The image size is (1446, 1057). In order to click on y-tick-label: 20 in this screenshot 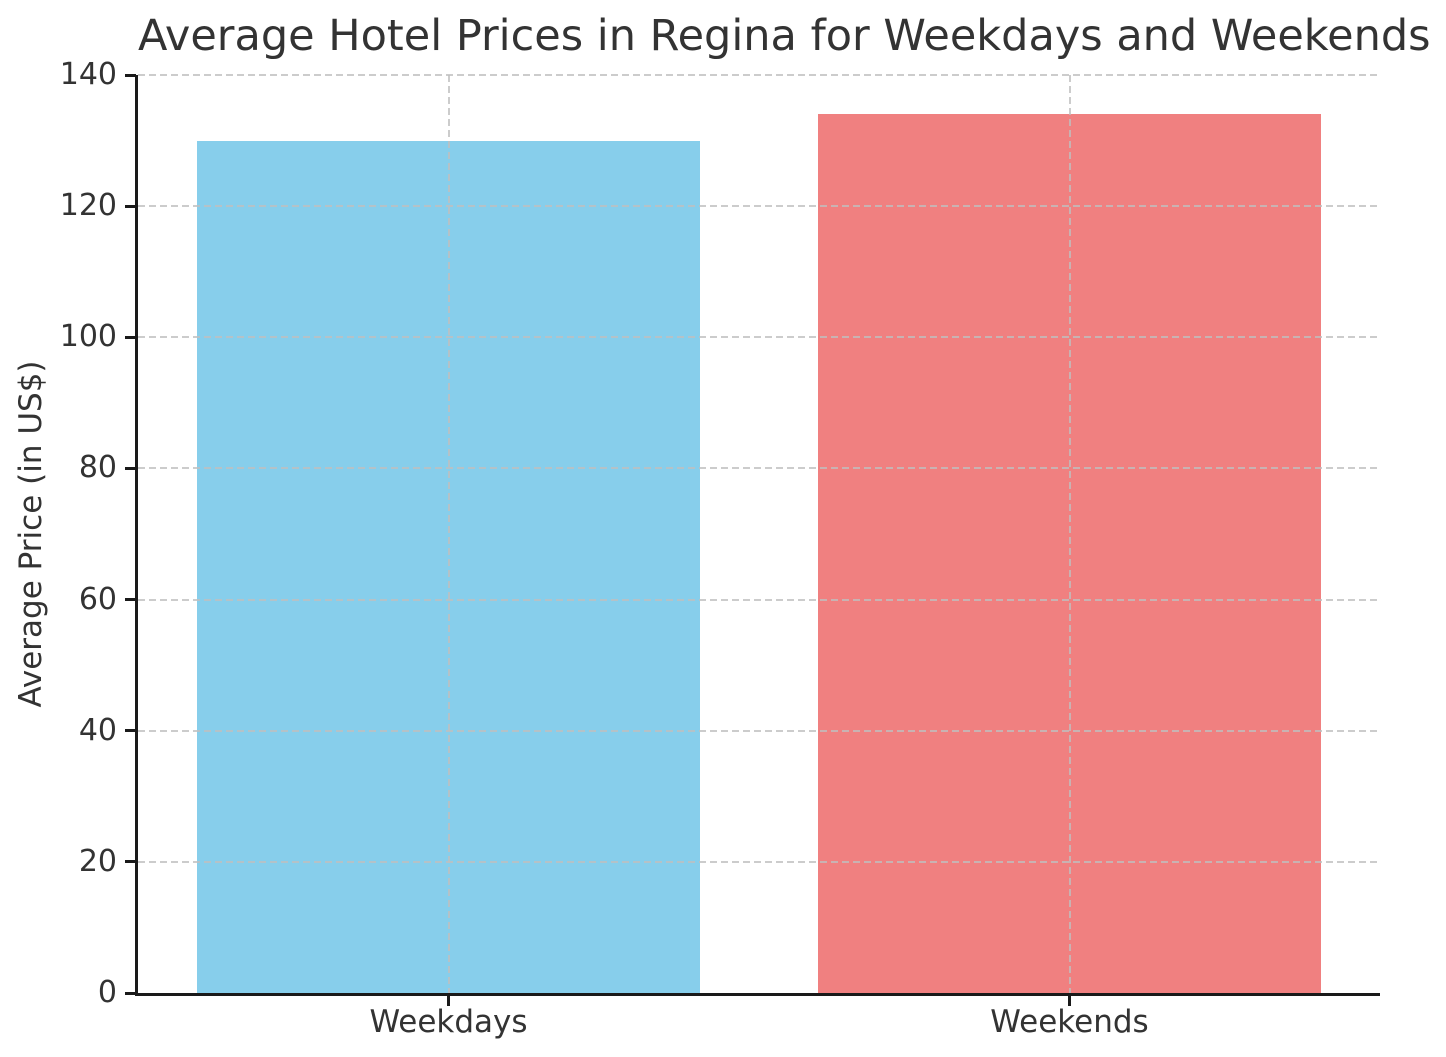, I will do `click(97, 861)`.